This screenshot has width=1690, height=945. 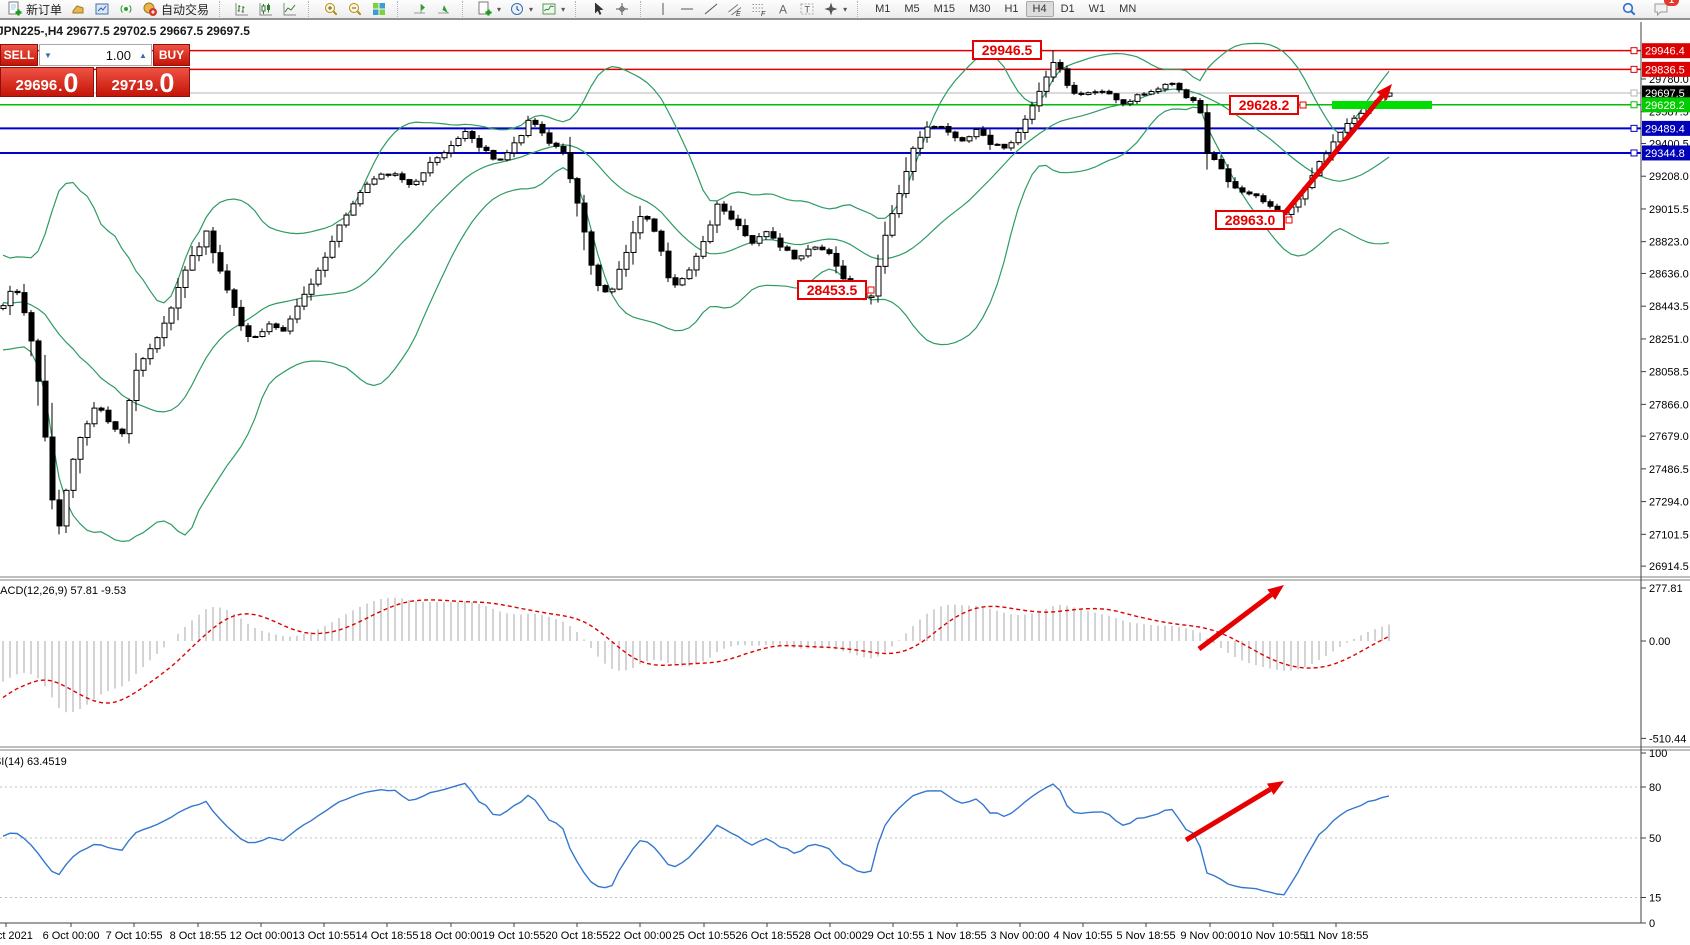 I want to click on history-center-button, so click(x=78, y=9).